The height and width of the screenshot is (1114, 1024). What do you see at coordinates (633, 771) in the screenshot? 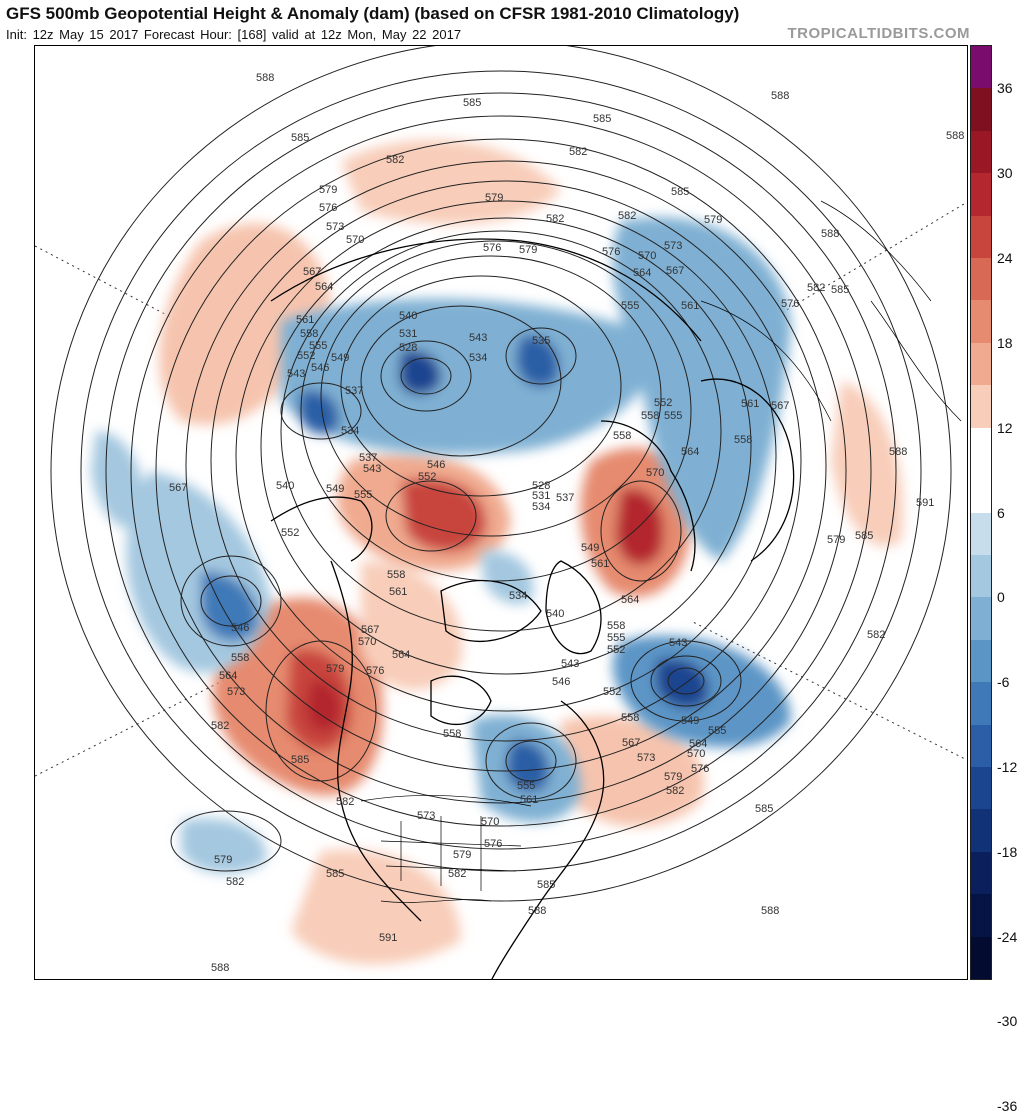
I see `anomaly-positive-atlantic` at bounding box center [633, 771].